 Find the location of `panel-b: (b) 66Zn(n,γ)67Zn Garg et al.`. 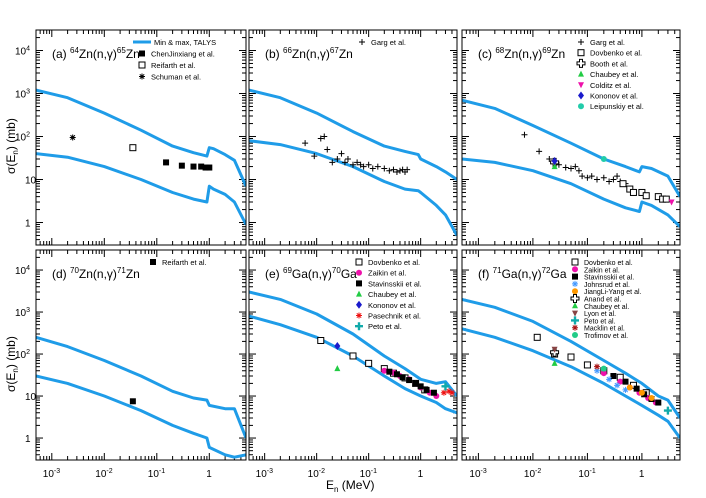

panel-b: (b) 66Zn(n,γ)67Zn Garg et al. is located at coordinates (353, 137).